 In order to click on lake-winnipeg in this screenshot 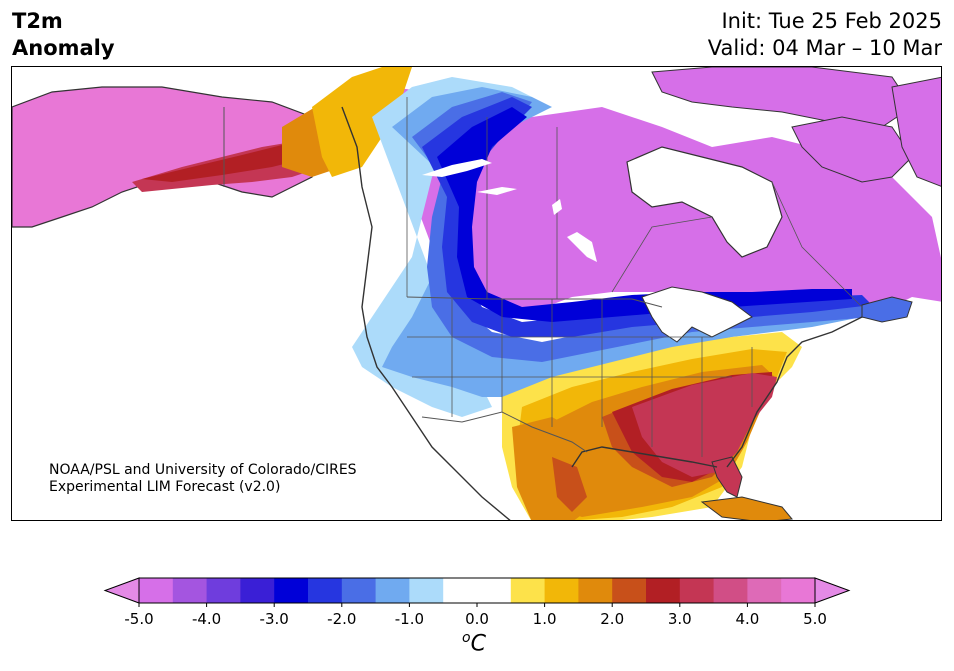, I will do `click(582, 247)`.